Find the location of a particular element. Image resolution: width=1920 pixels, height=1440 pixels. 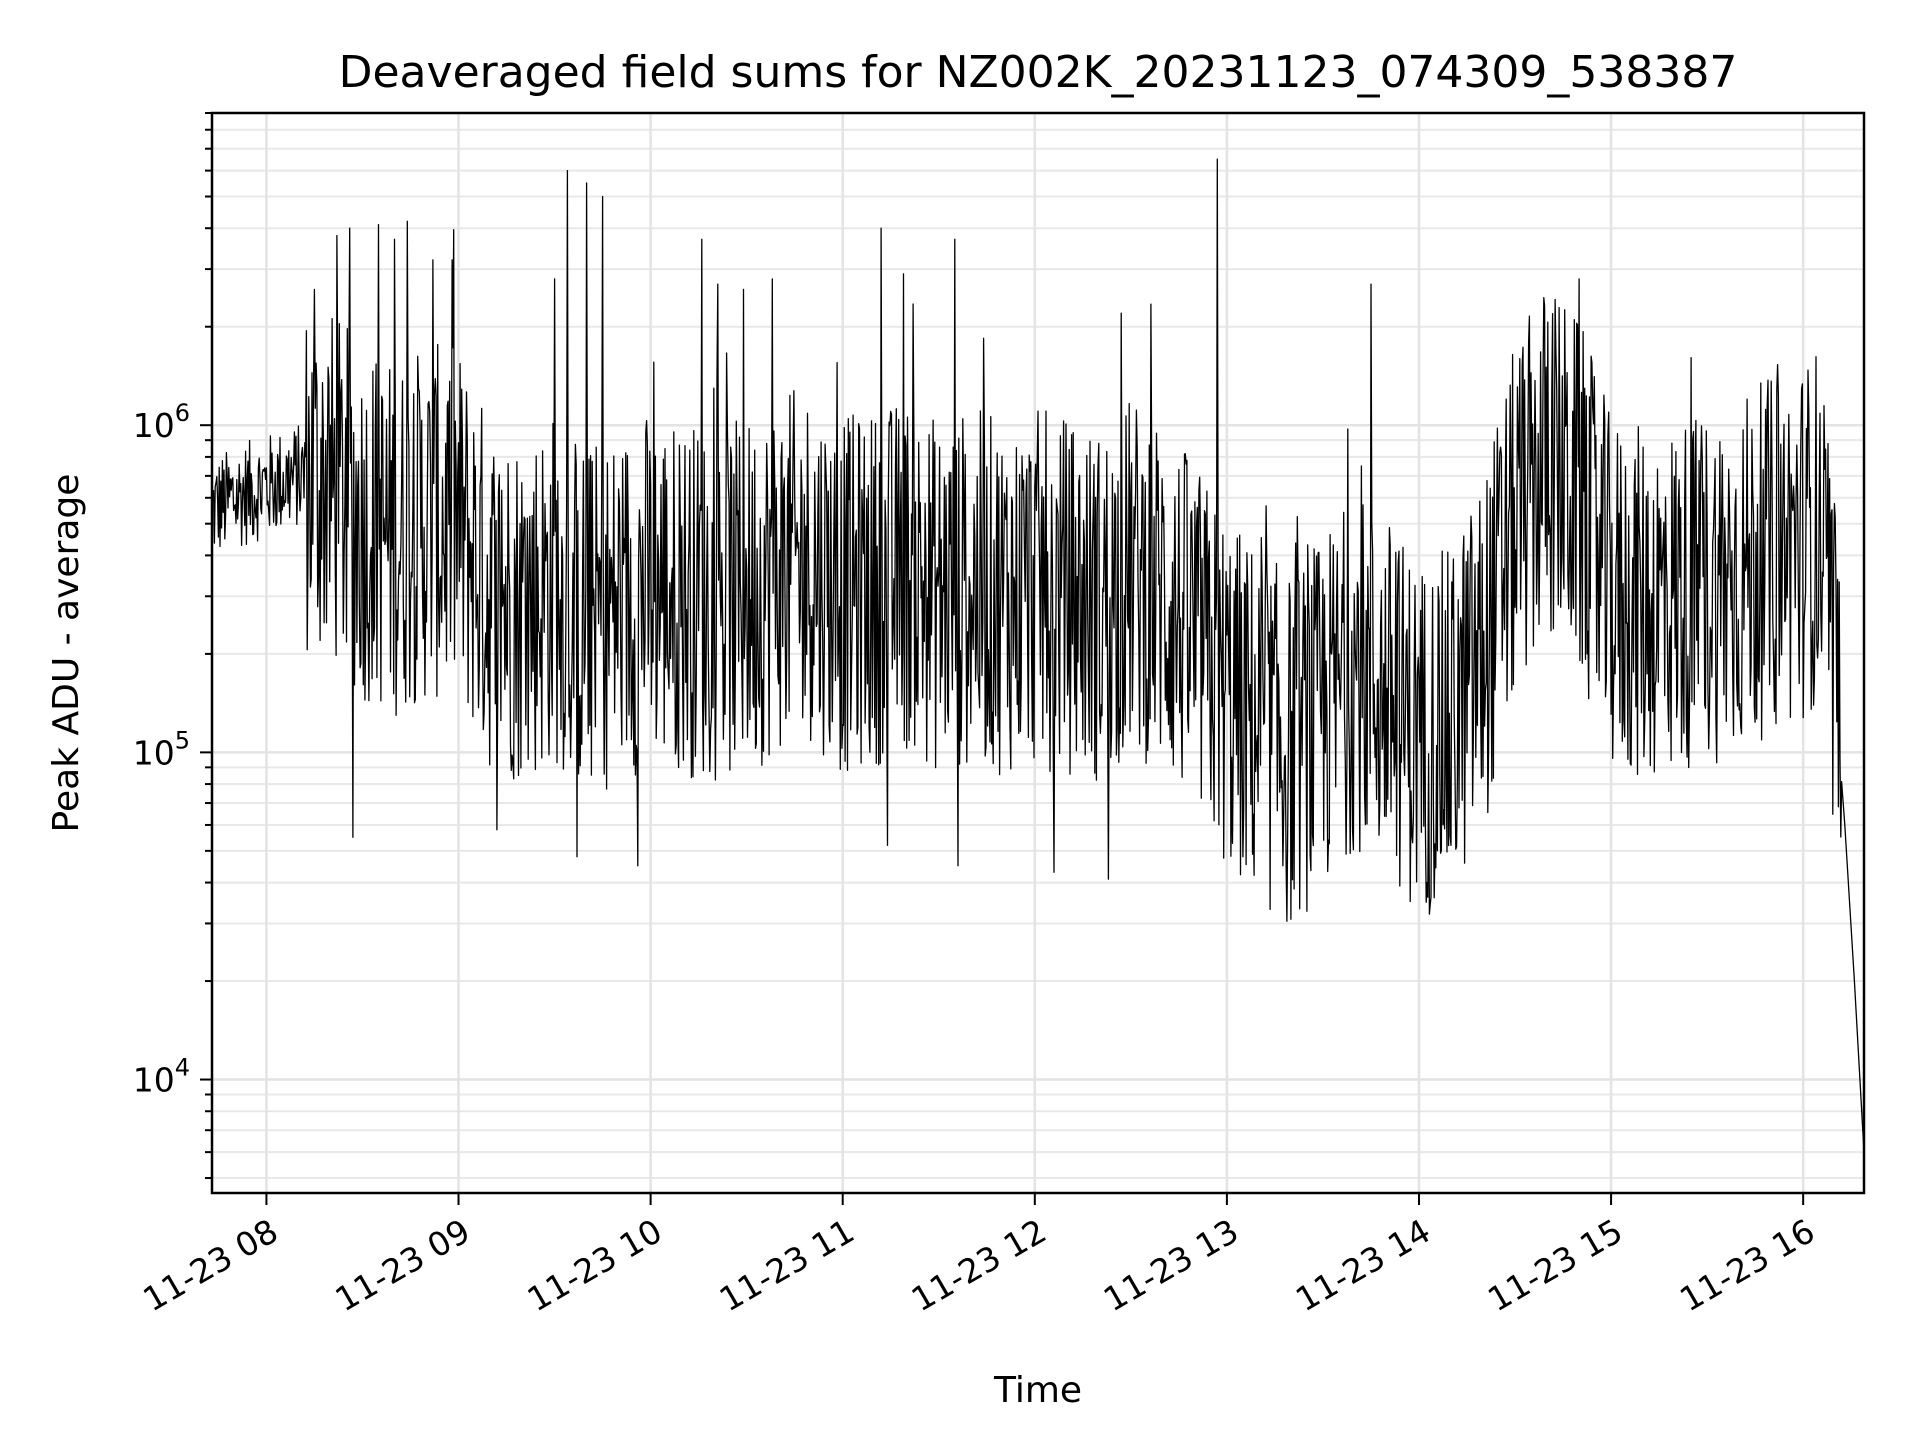

y-axis-label: Peak ADU - average is located at coordinates (66, 653).